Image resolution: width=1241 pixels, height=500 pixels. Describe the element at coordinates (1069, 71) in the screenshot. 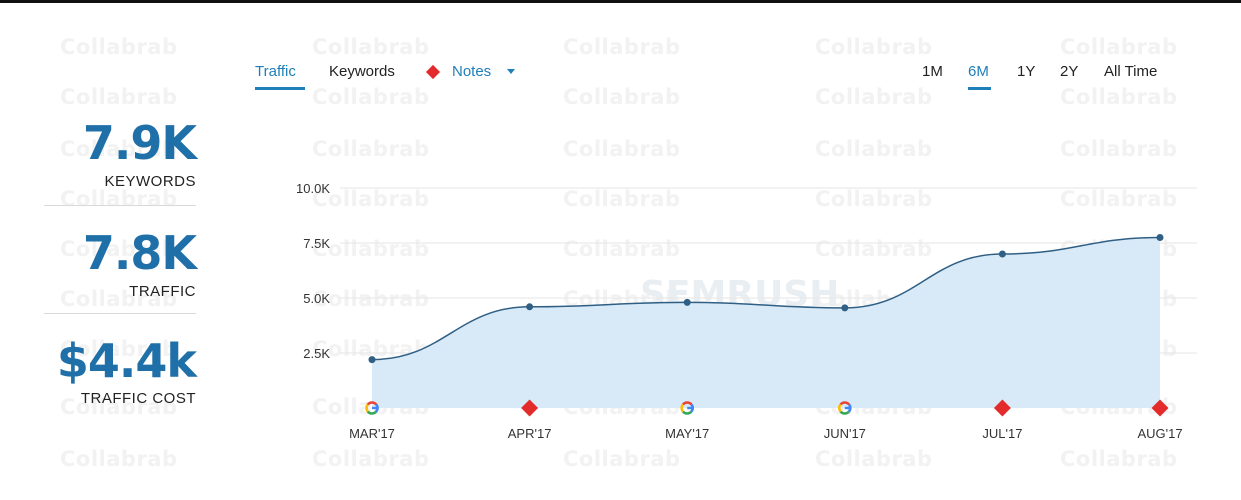

I see `range-2y: 2Y` at that location.